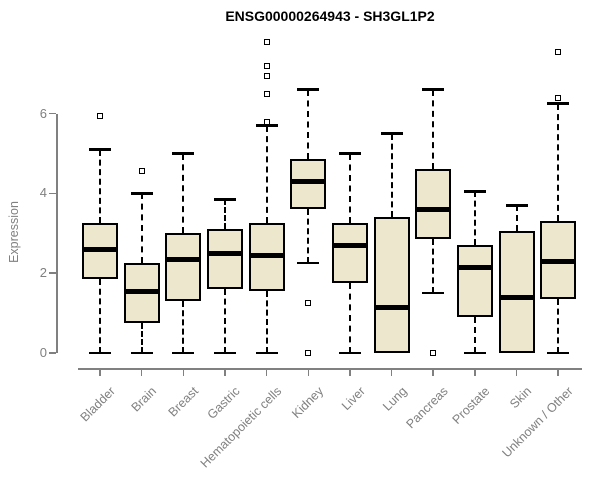  Describe the element at coordinates (100, 353) in the screenshot. I see `lower-whisker-cap-bladder` at that location.